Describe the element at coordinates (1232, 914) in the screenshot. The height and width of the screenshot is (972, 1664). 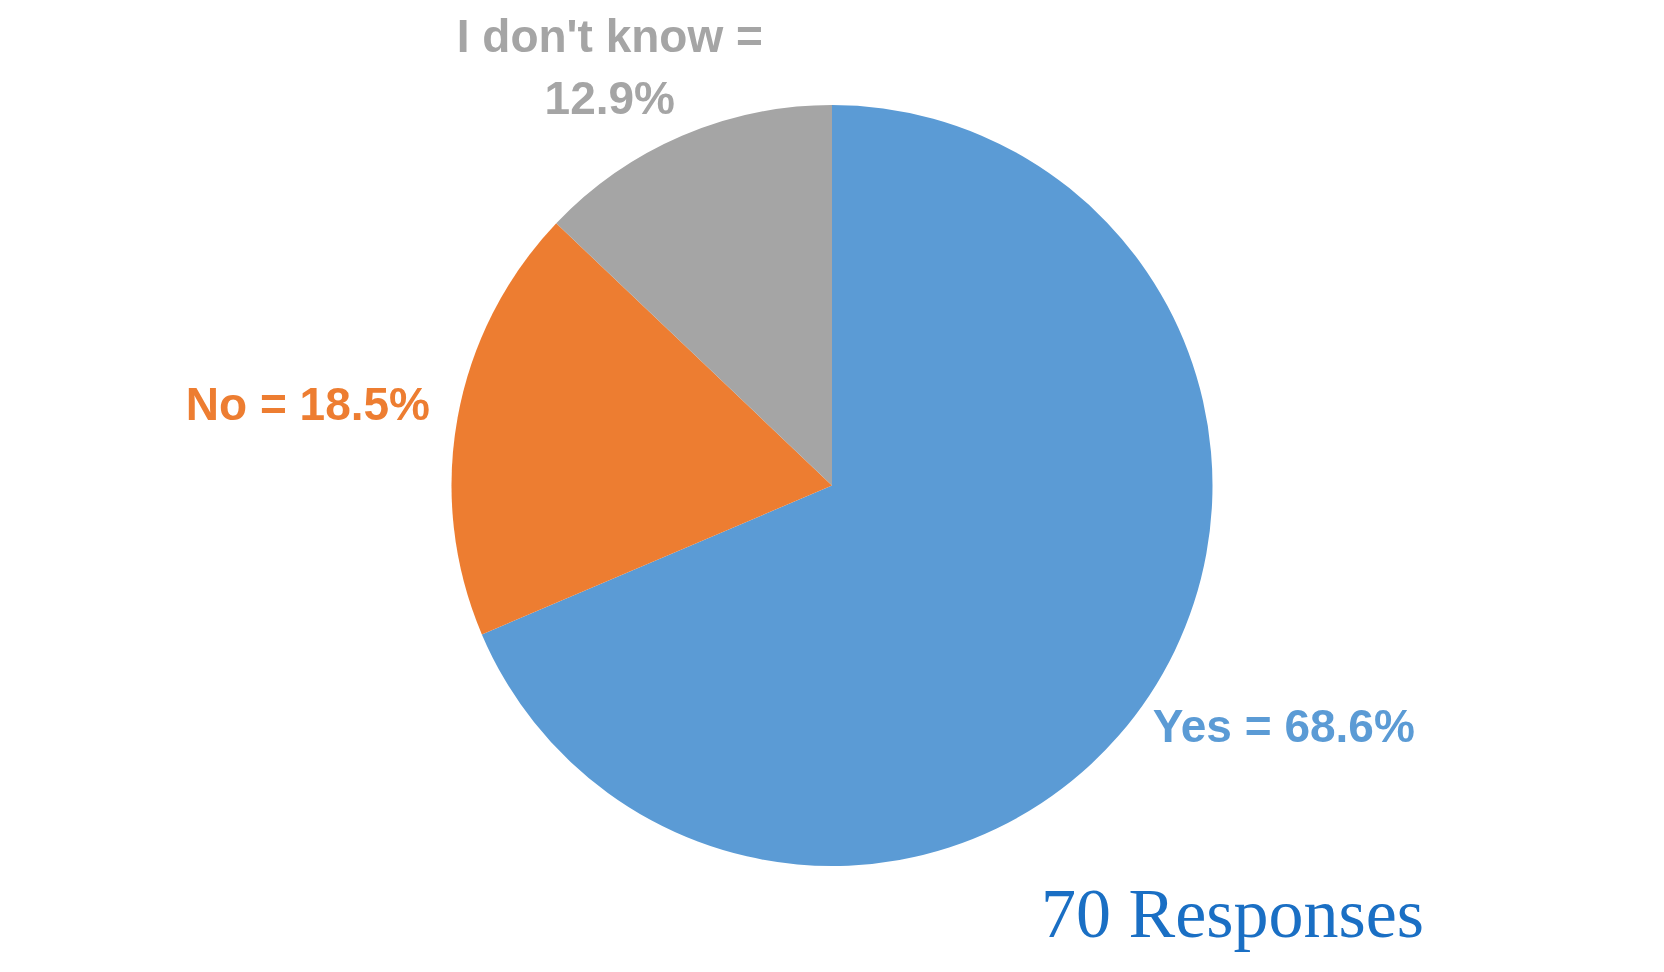
I see `text: 70 Responses` at that location.